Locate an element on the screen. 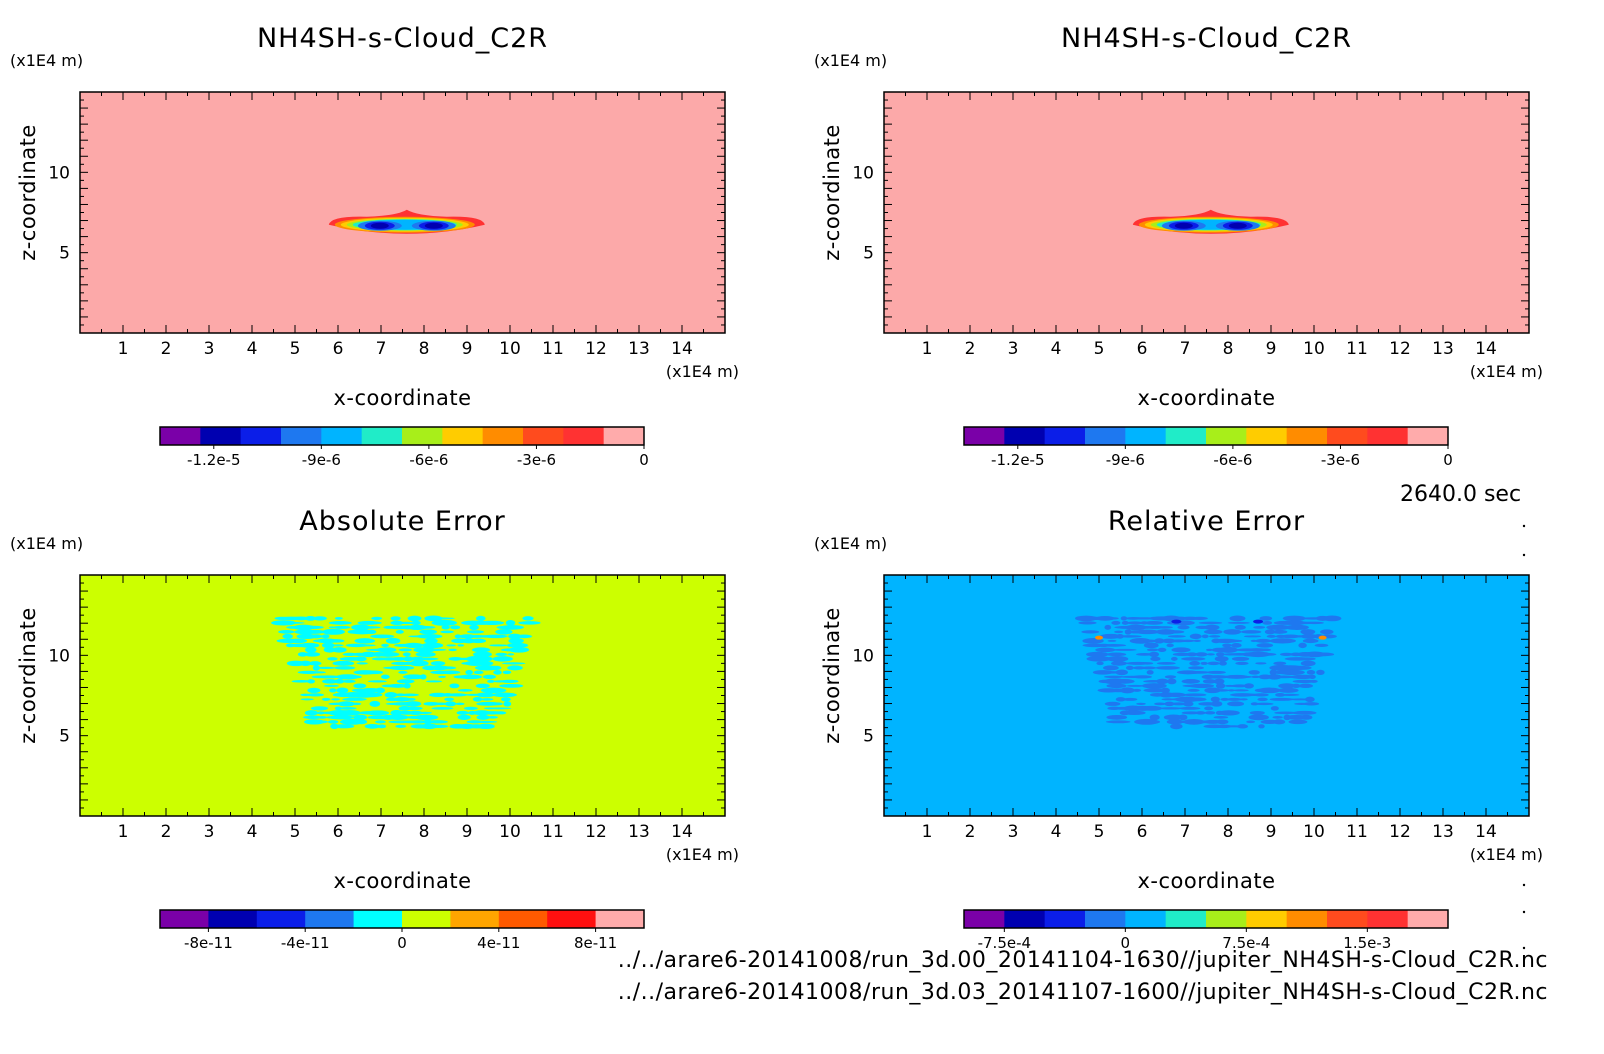 This screenshot has width=1604, height=1054. chart-title: Absolute Error is located at coordinates (402, 521).